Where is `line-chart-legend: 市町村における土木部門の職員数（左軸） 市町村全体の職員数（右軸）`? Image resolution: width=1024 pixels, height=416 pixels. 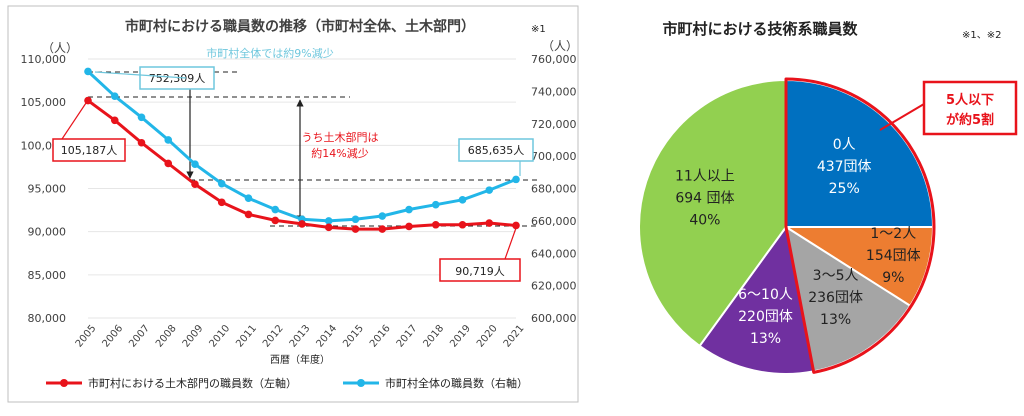 line-chart-legend: 市町村における土木部門の職員数（左軸） 市町村全体の職員数（右軸） is located at coordinates (287, 383).